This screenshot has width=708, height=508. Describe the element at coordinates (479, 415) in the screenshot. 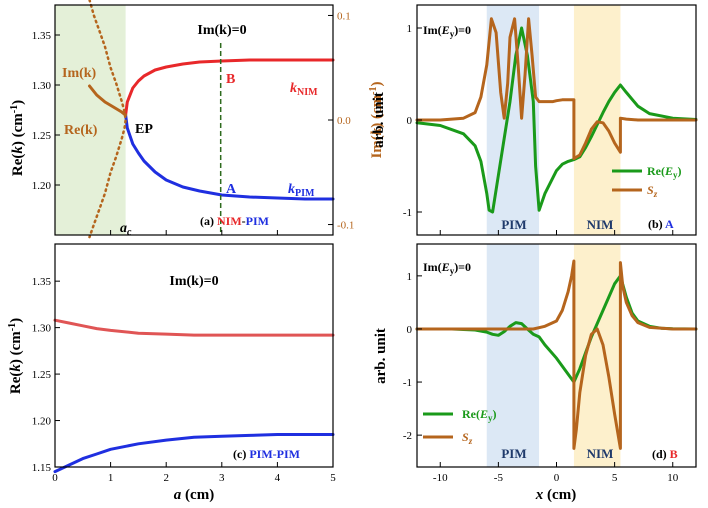

I see `panel-d-legend-reey: Re(Ey)` at that location.